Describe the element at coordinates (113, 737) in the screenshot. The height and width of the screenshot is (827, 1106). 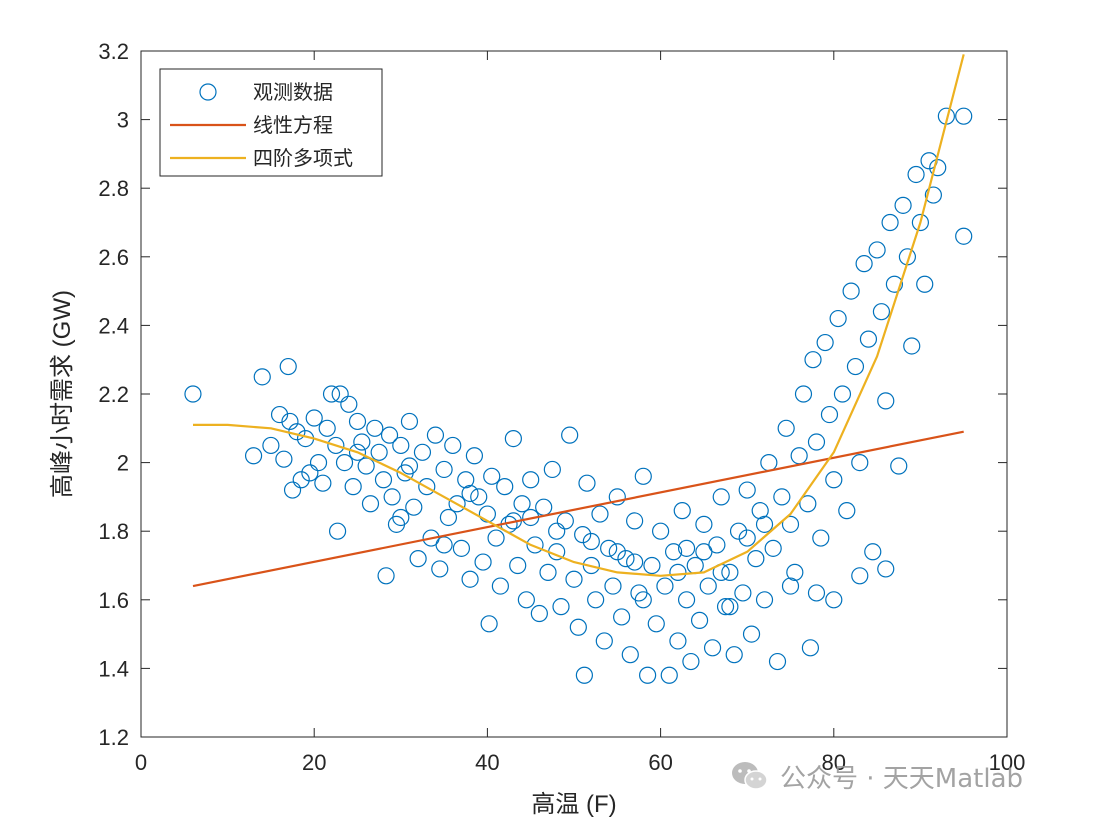
I see `y-tick-label: 1.2` at that location.